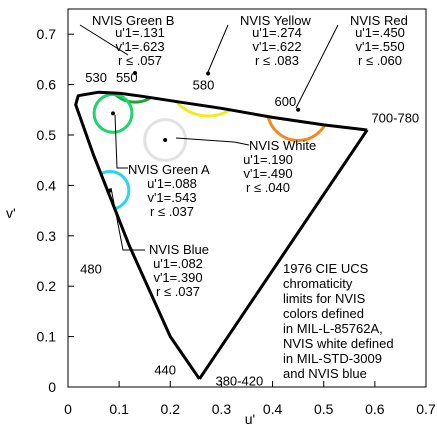 The height and width of the screenshot is (425, 437). What do you see at coordinates (218, 48) in the screenshot?
I see `nvis-yellow-leader-line` at bounding box center [218, 48].